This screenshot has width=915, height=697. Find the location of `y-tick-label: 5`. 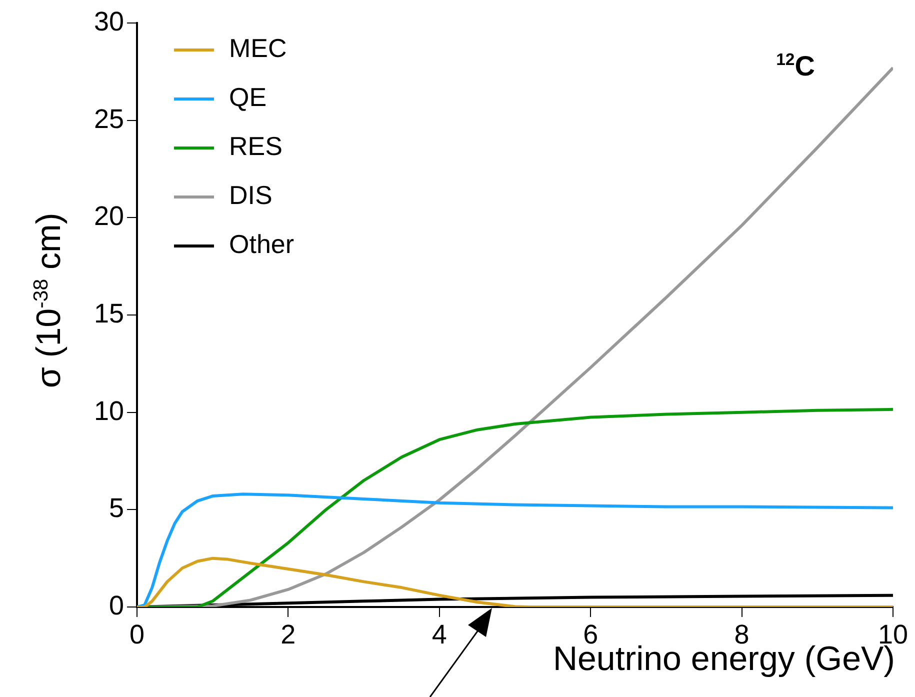

y-tick-label: 5 is located at coordinates (116, 508).